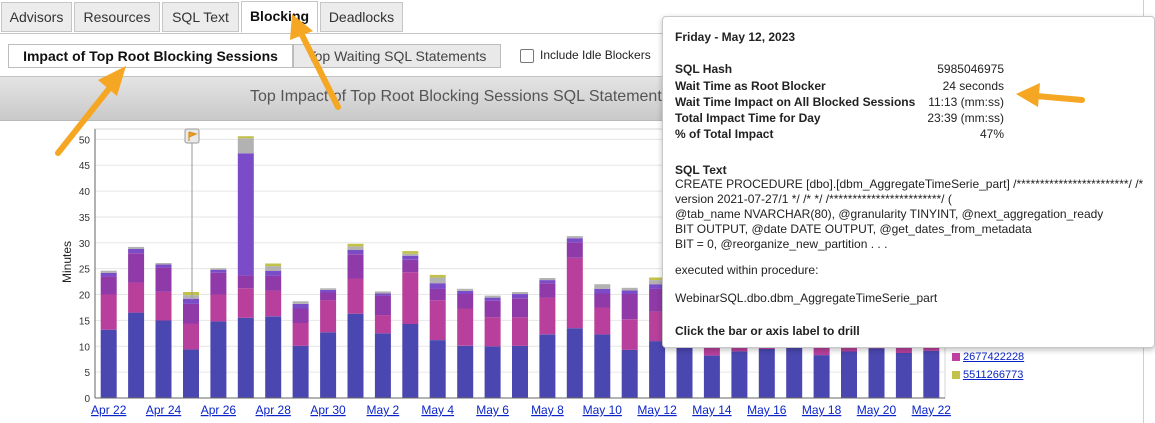  Describe the element at coordinates (527, 56) in the screenshot. I see `include-idle-blockers-checkbox` at that location.